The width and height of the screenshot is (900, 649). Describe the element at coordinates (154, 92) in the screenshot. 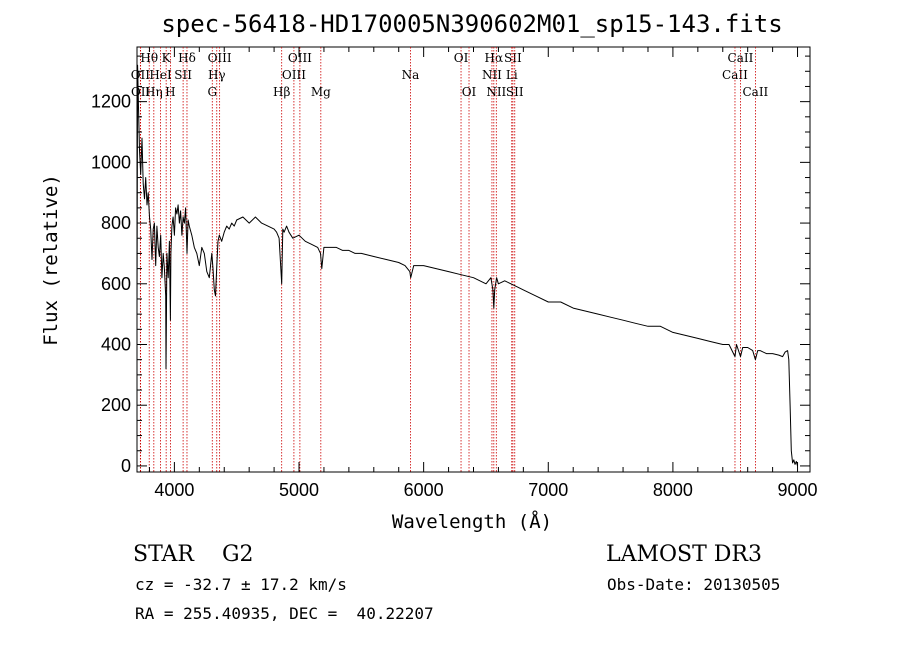

I see `spectral-line-label: Hη` at that location.